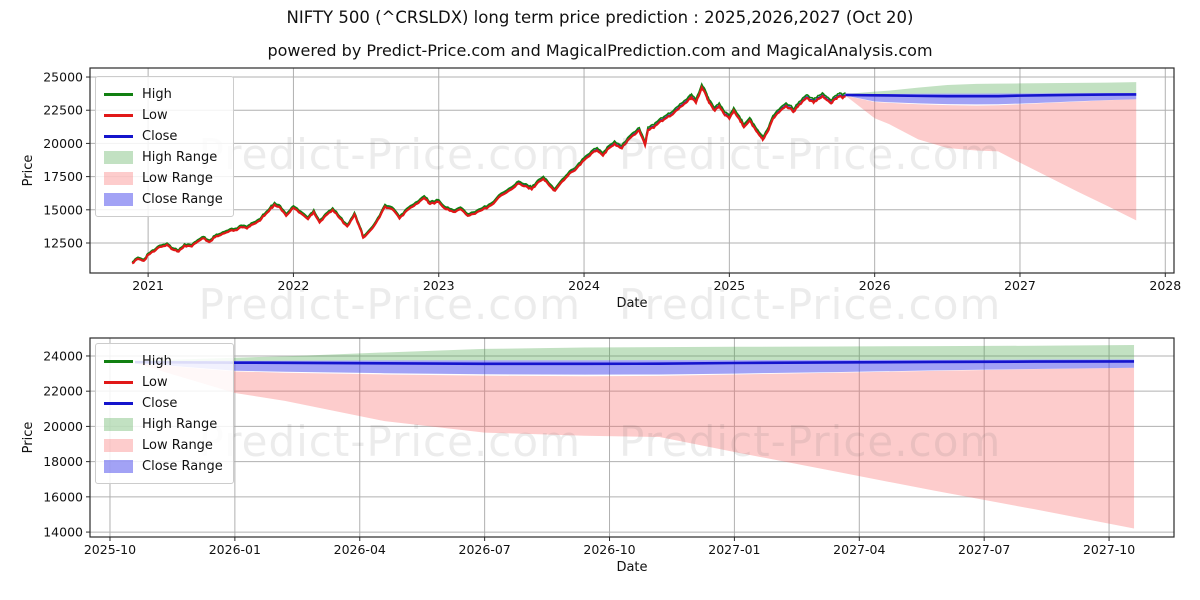 This screenshot has width=1200, height=600. I want to click on x-tick-label: 2027, so click(1020, 285).